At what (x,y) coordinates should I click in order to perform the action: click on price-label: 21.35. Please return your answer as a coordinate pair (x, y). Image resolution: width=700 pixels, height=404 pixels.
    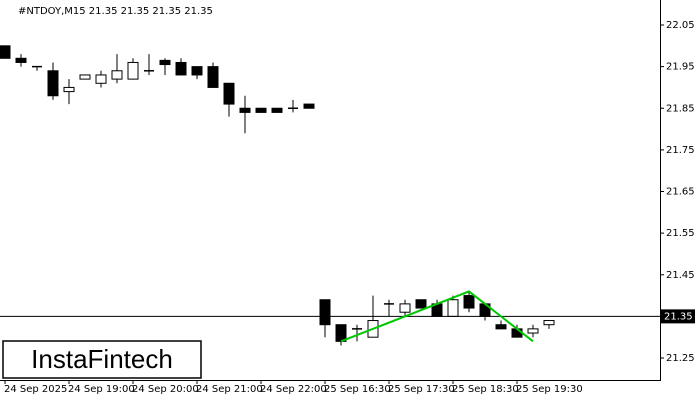
    Looking at the image, I should click on (678, 316).